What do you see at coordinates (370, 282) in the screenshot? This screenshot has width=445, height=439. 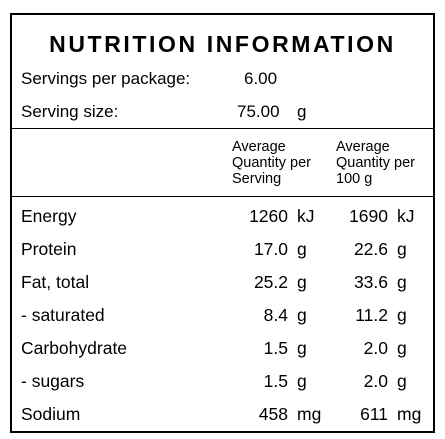 I see `per-100g-value: 33.6` at bounding box center [370, 282].